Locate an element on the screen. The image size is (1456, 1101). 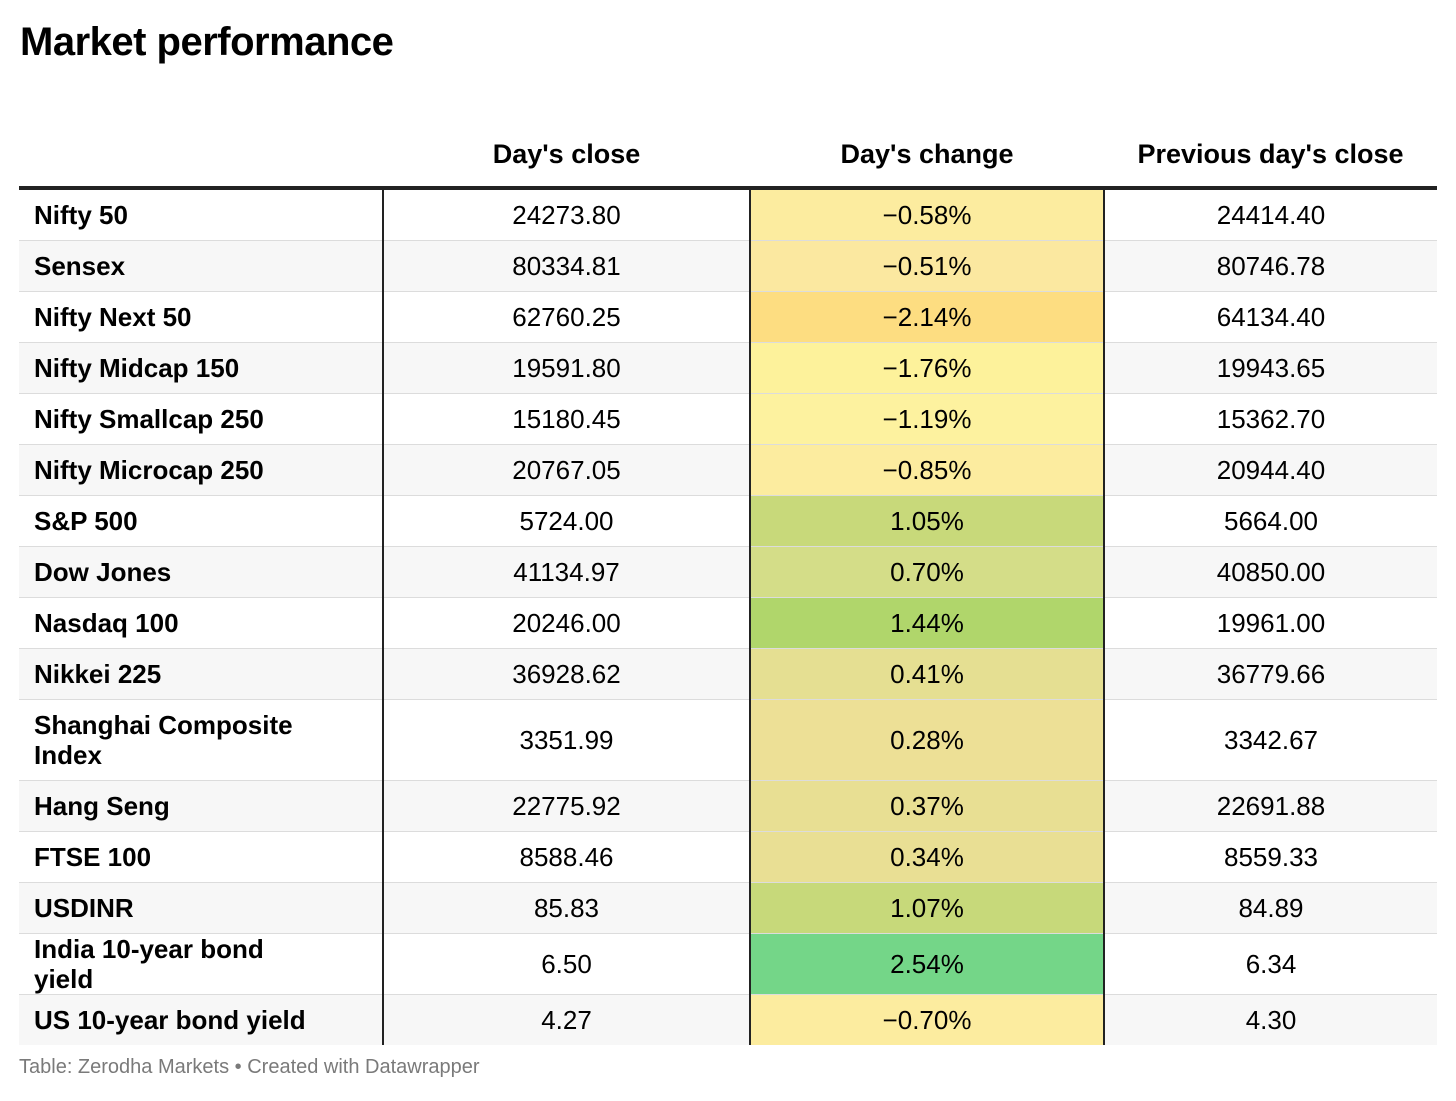
previous-close-cell: 36779.66 is located at coordinates (1270, 674).